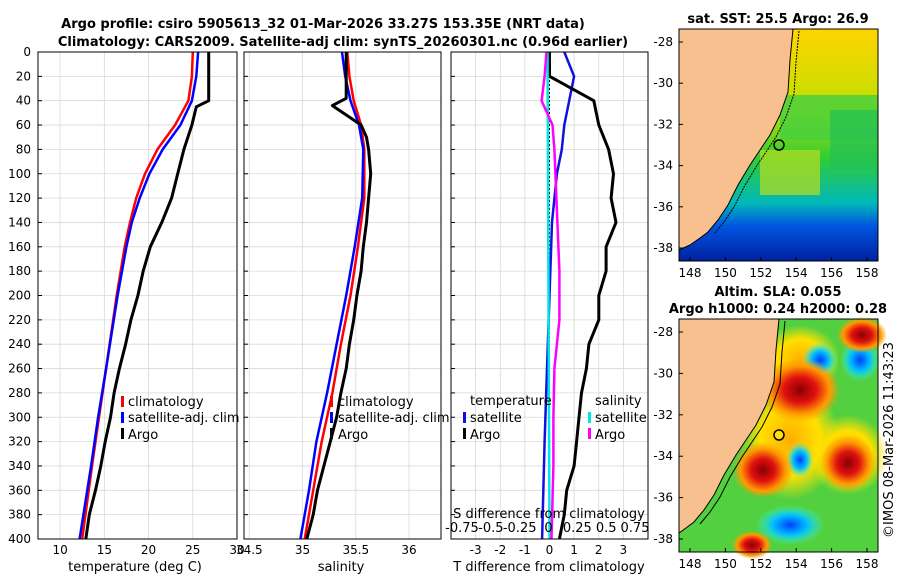 Image resolution: width=900 pixels, height=580 pixels. Describe the element at coordinates (19, 515) in the screenshot. I see `depth-tick-label: 380` at that location.